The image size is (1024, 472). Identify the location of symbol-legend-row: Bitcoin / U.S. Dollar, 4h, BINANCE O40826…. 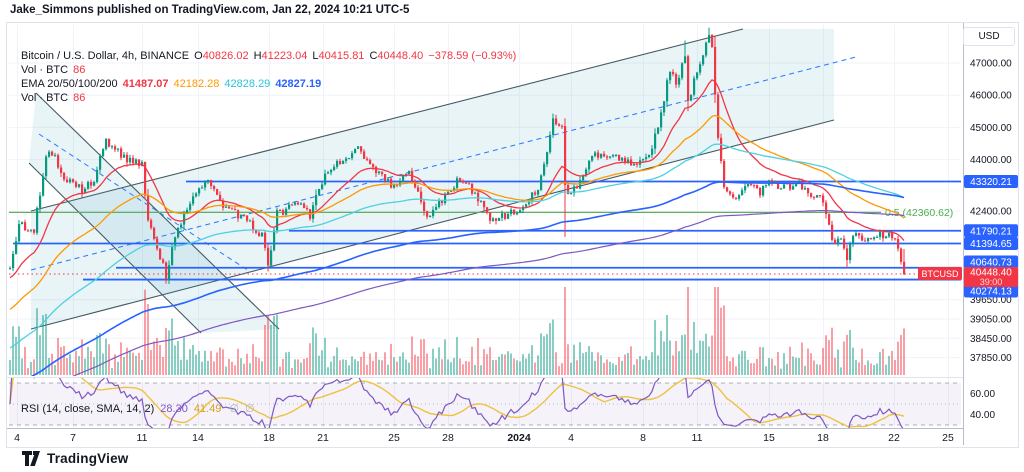
(268, 56).